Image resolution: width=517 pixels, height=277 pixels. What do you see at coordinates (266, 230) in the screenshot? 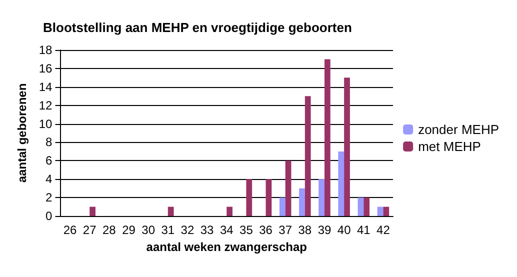
I see `x-tick-label: 36` at bounding box center [266, 230].